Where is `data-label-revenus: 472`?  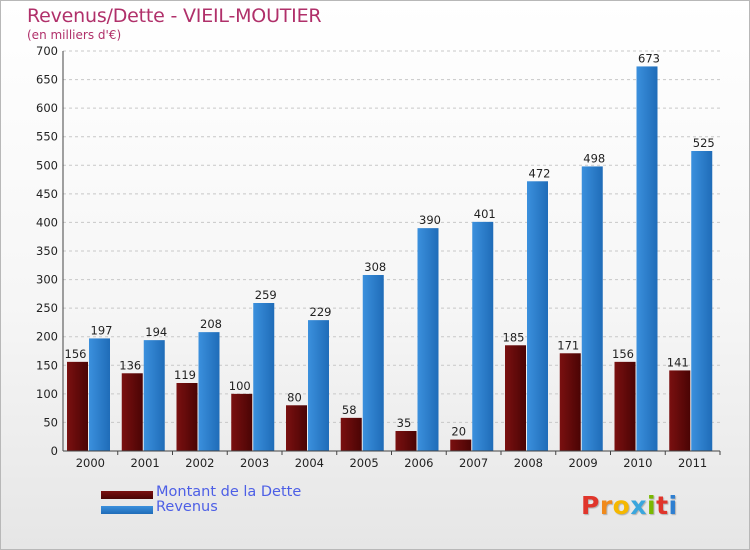 data-label-revenus: 472 is located at coordinates (540, 173).